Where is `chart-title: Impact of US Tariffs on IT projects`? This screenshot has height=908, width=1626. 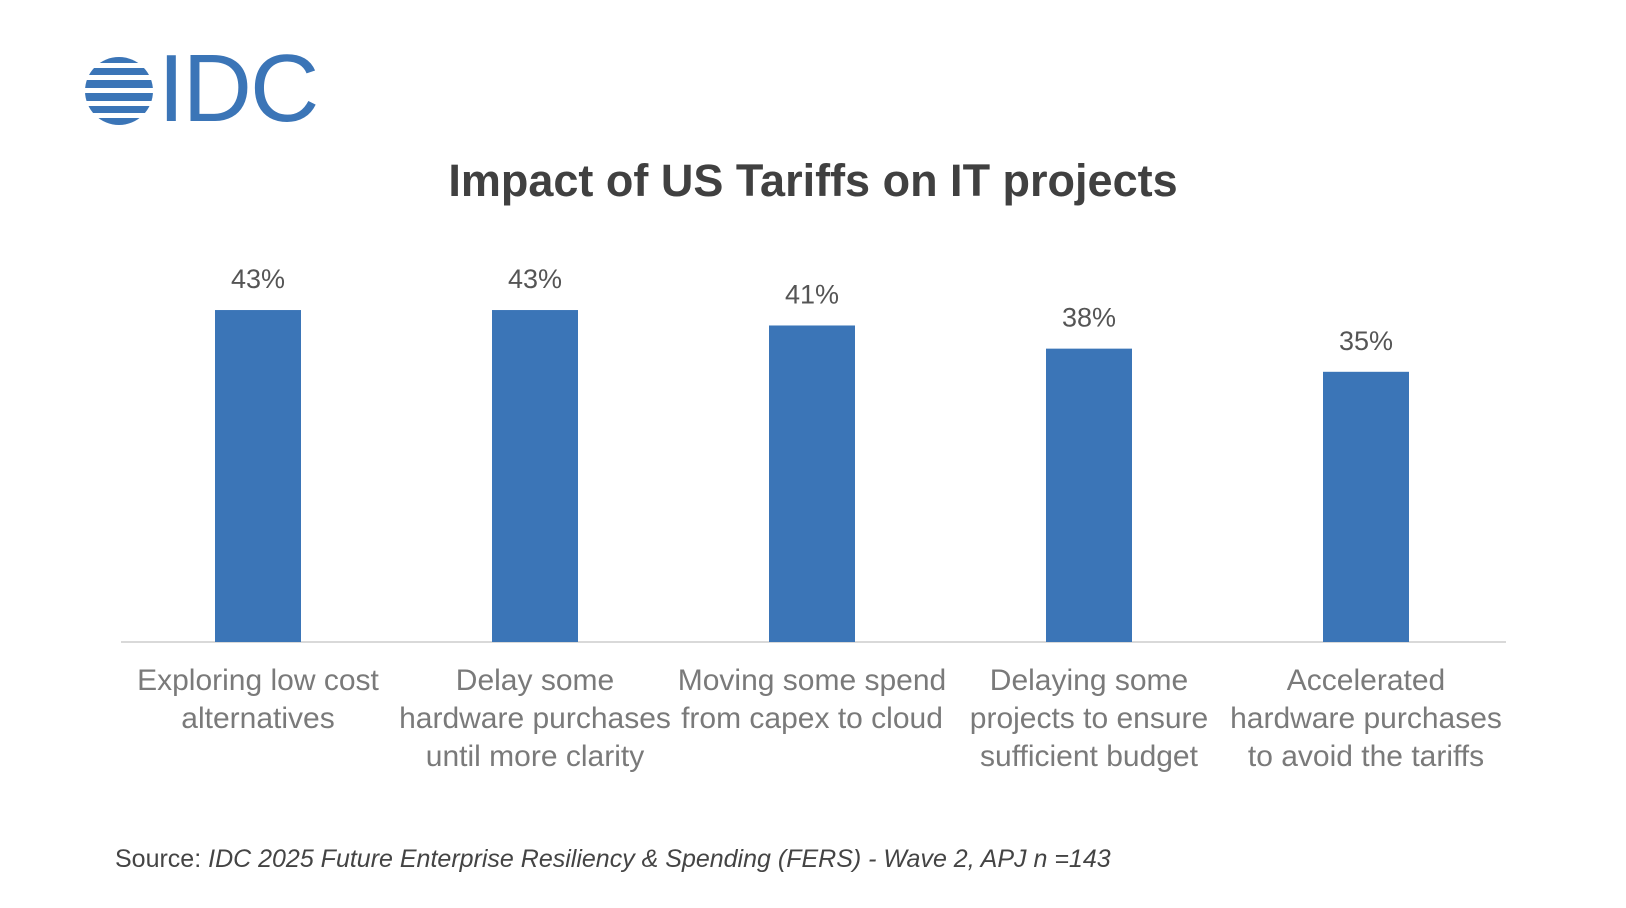
chart-title: Impact of US Tariffs on IT projects is located at coordinates (813, 180).